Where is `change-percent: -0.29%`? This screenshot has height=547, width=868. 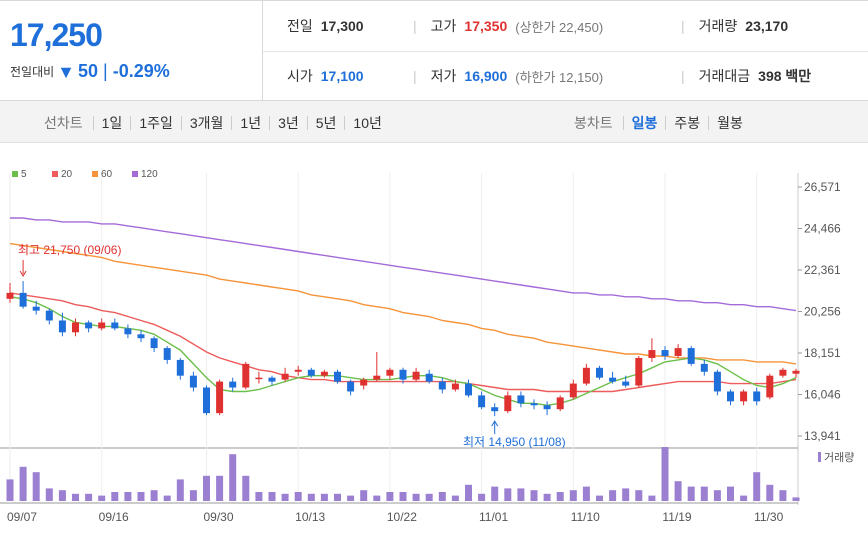 change-percent: -0.29% is located at coordinates (141, 71).